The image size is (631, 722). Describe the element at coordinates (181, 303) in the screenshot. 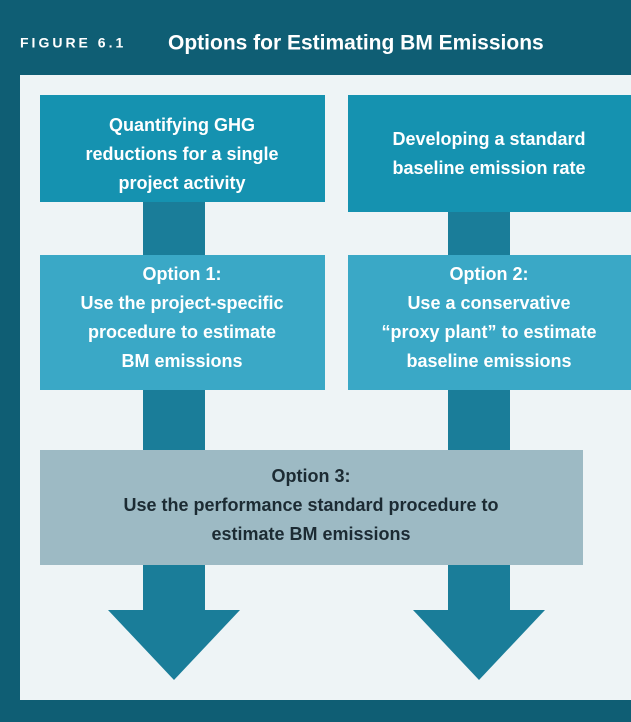

I see `node-label: Use the project-specific` at that location.